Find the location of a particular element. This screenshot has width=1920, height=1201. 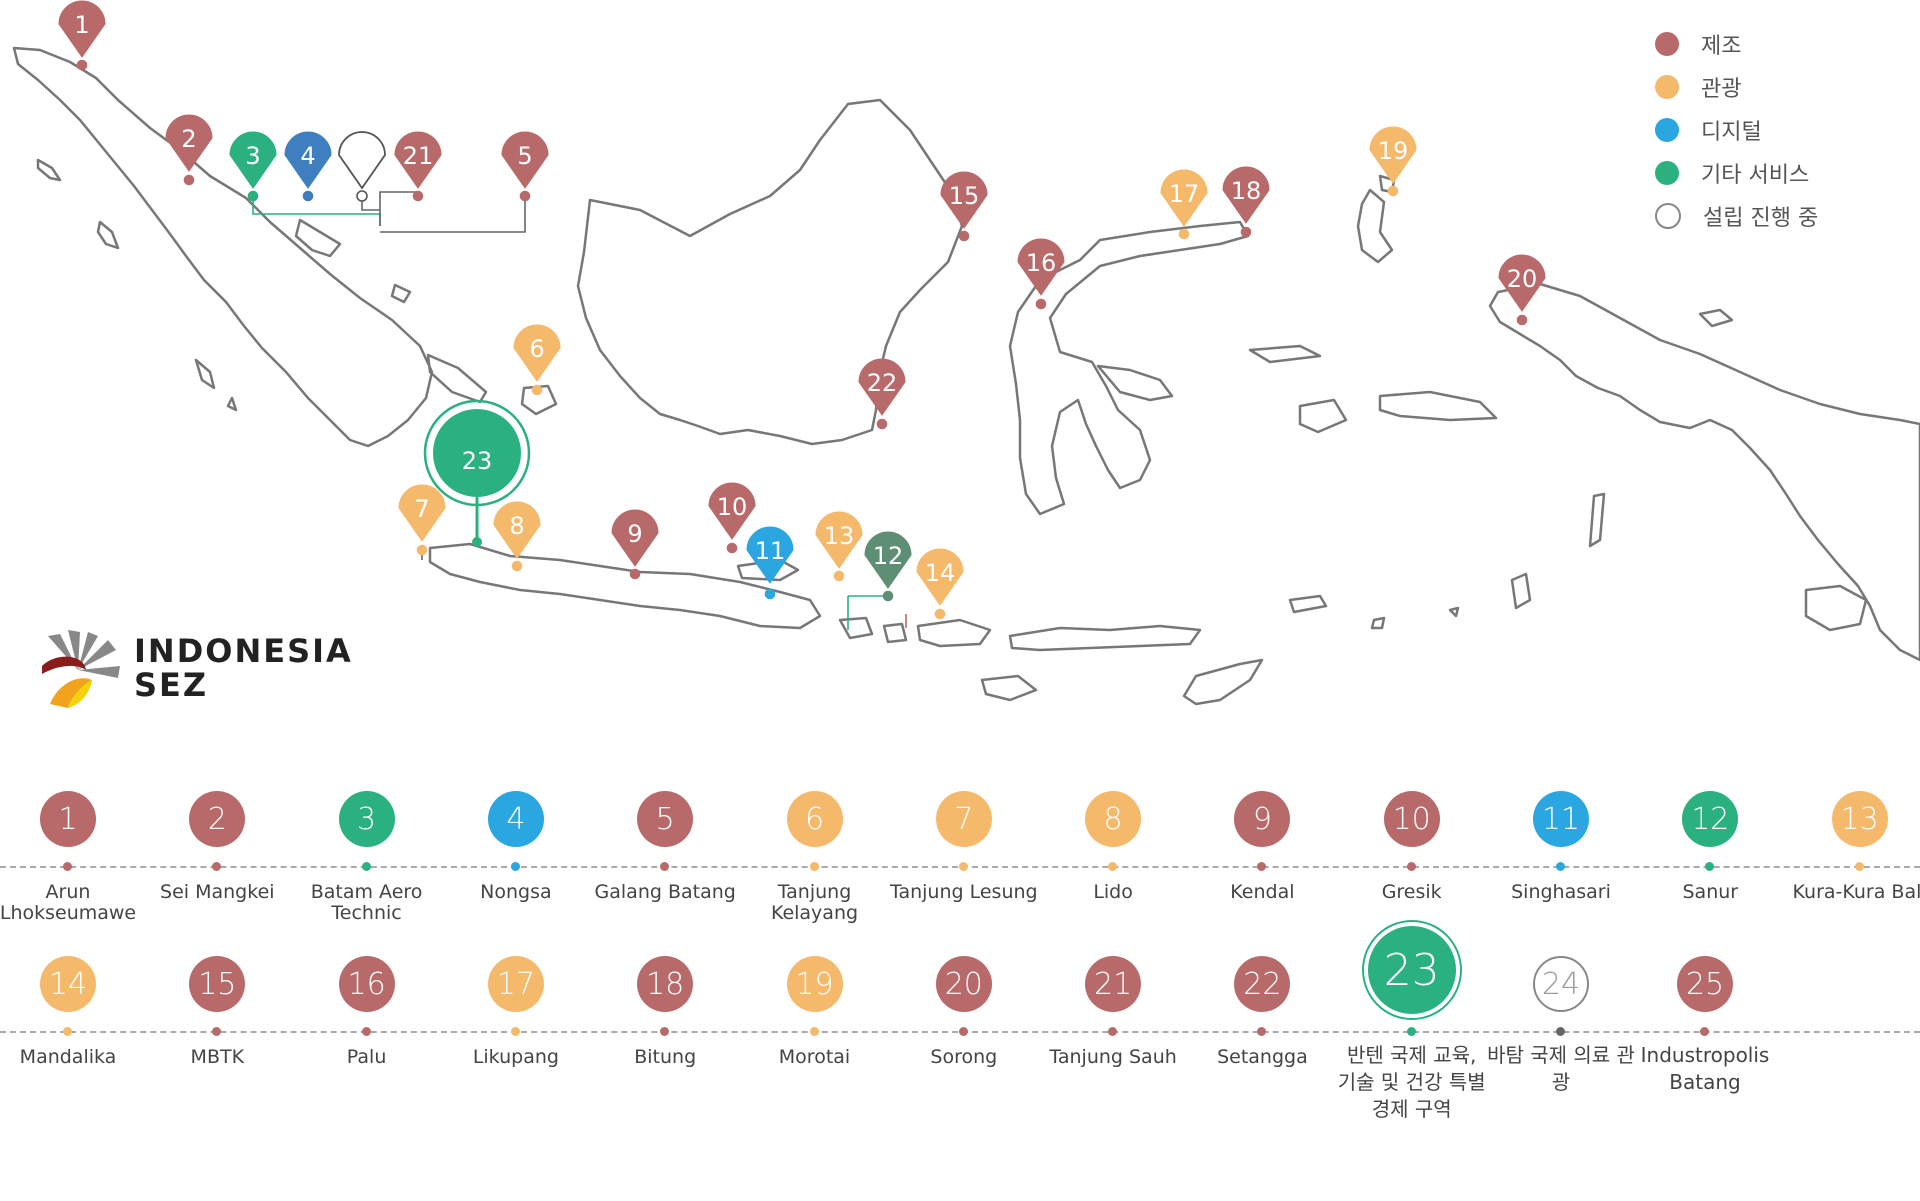

logo-line1: INDONESIA is located at coordinates (243, 651).